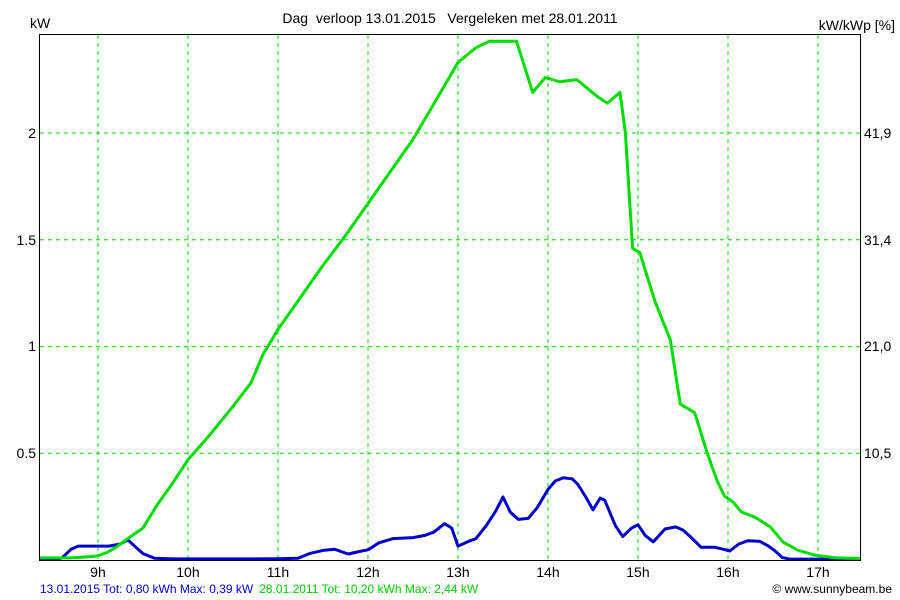 This screenshot has width=900, height=600. I want to click on y-axis-left-tick-label: 1, so click(32, 346).